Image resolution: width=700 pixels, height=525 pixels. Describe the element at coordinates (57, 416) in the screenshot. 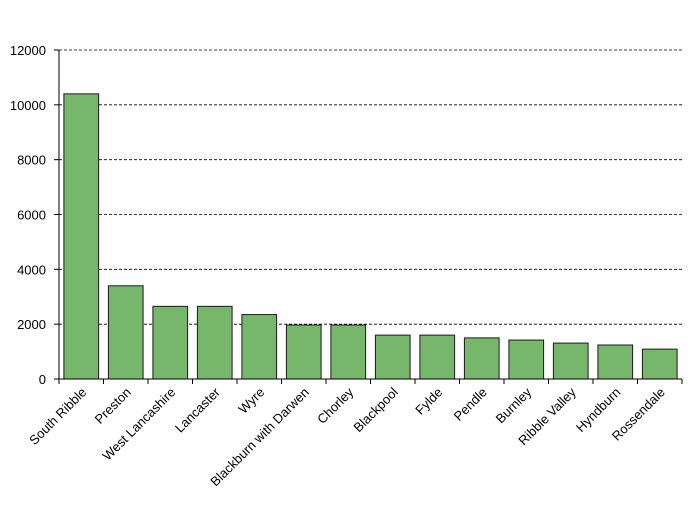

I see `x-tick-label: South Ribble` at that location.